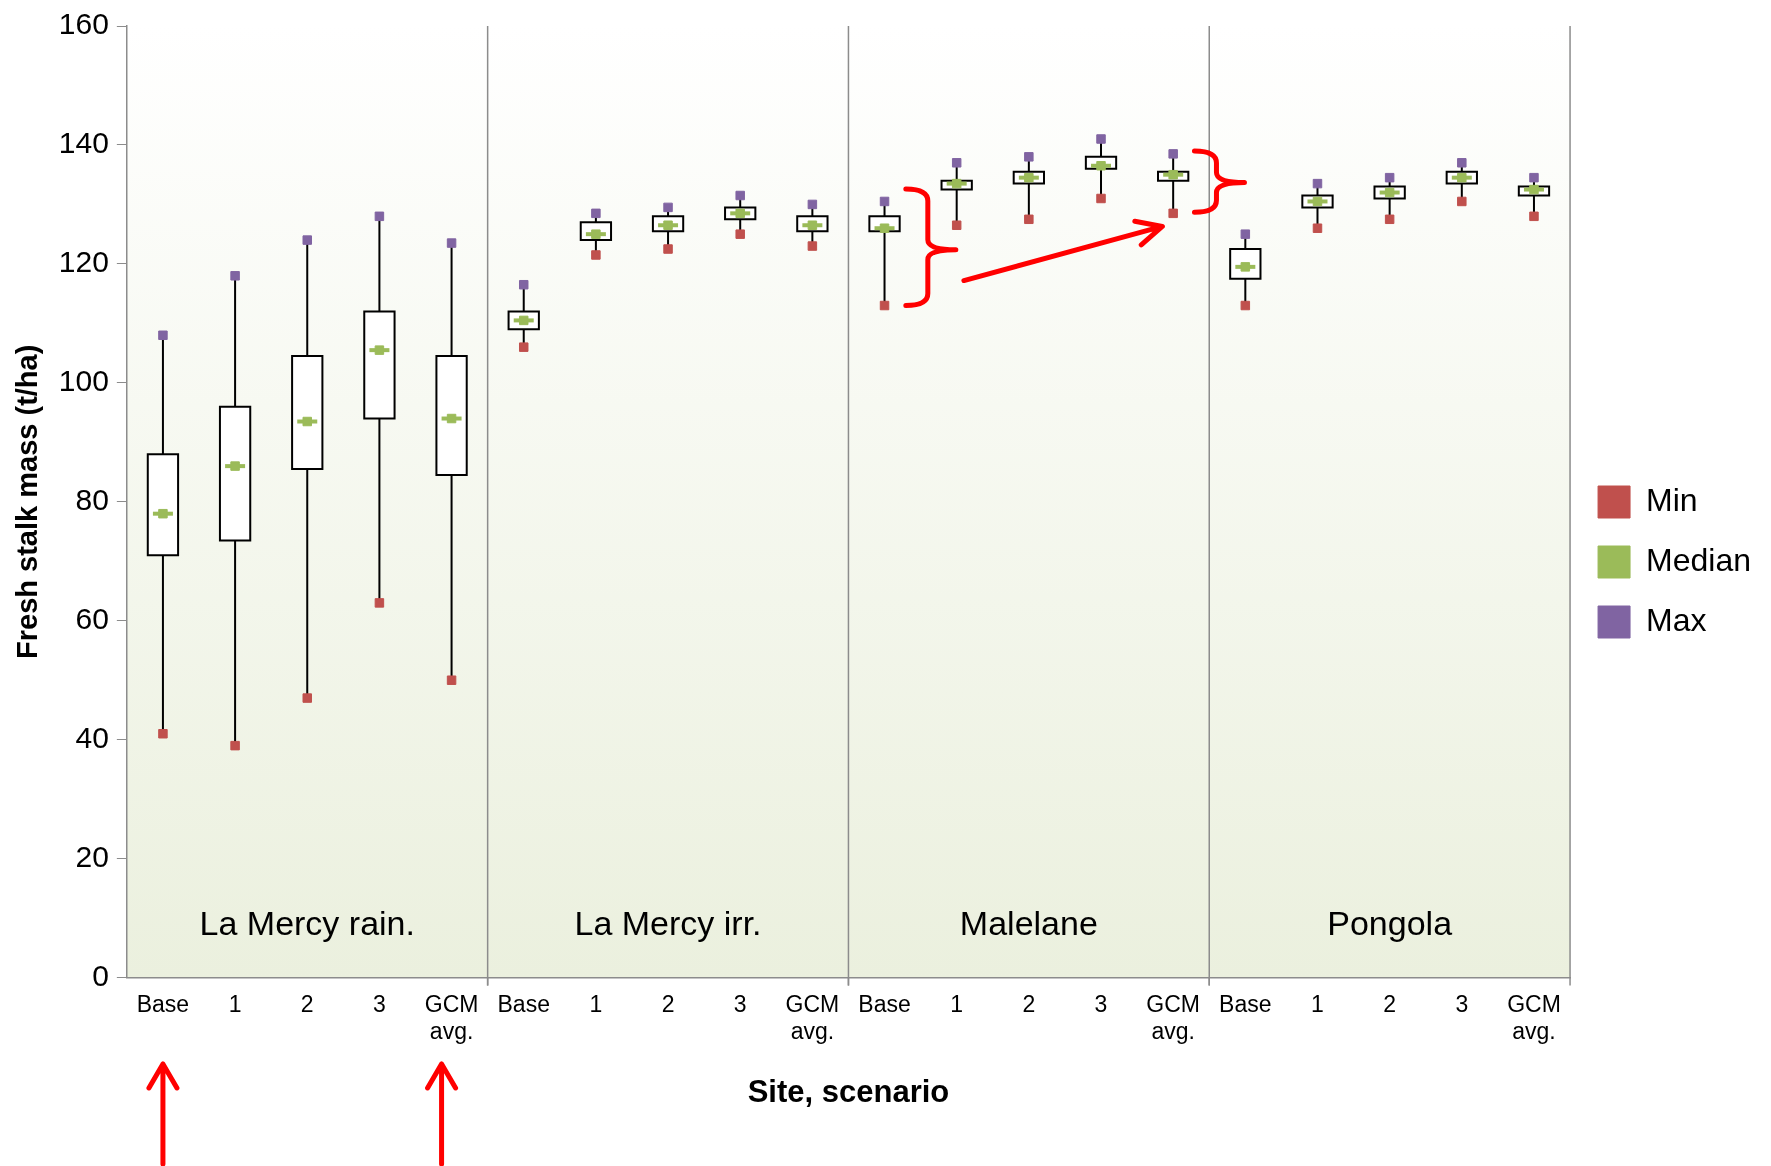 This screenshot has height=1166, width=1771. What do you see at coordinates (1028, 922) in the screenshot?
I see `annotation: Malelane` at bounding box center [1028, 922].